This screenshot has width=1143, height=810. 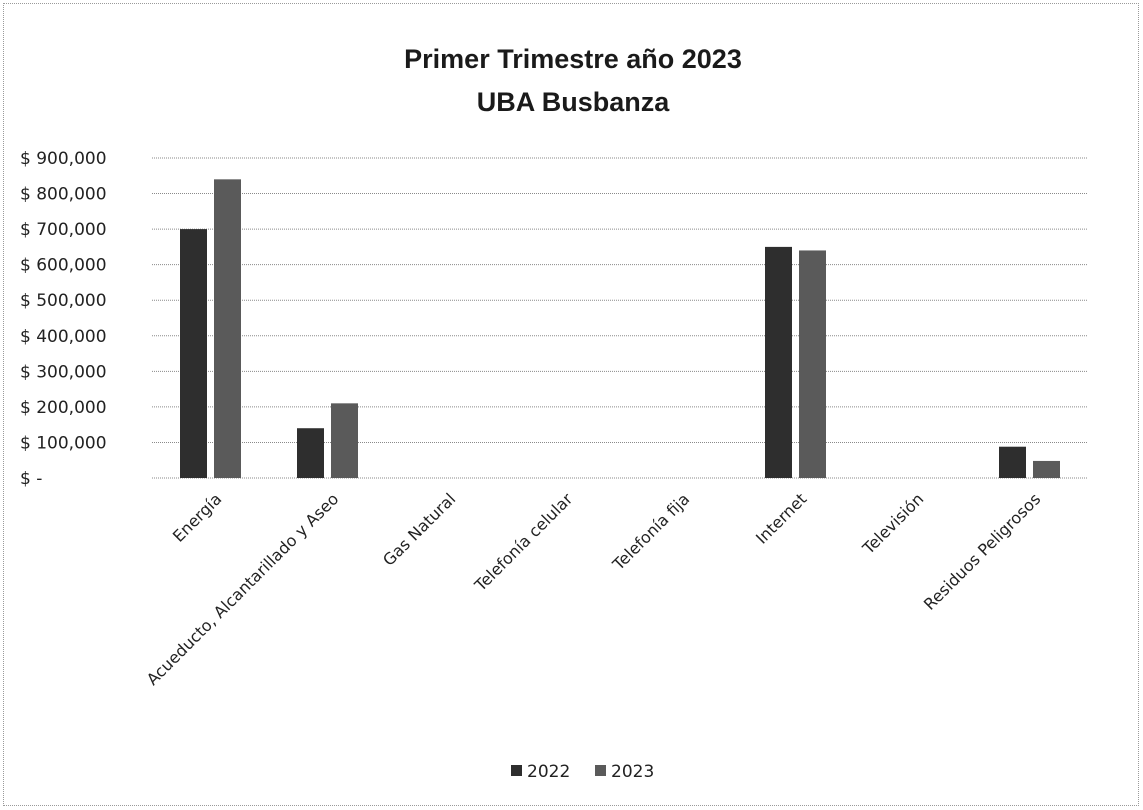 I want to click on x-tick-label: Telefonía celular, so click(x=523, y=542).